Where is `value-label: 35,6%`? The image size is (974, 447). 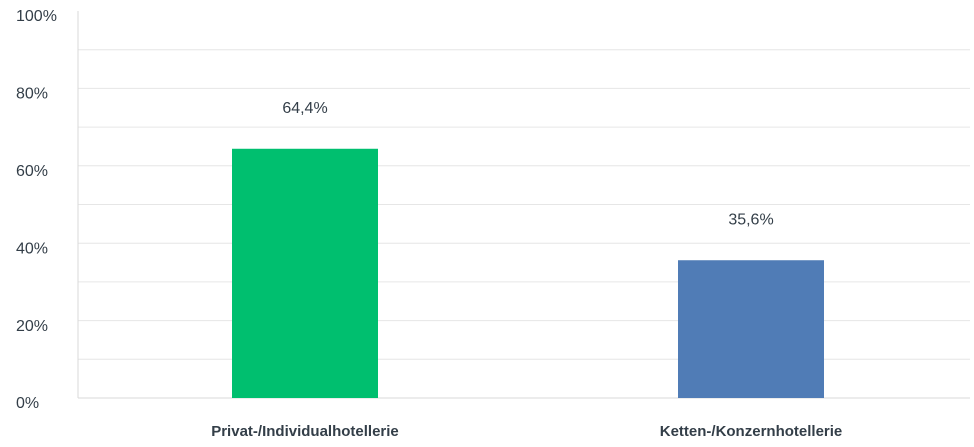 value-label: 35,6% is located at coordinates (750, 219).